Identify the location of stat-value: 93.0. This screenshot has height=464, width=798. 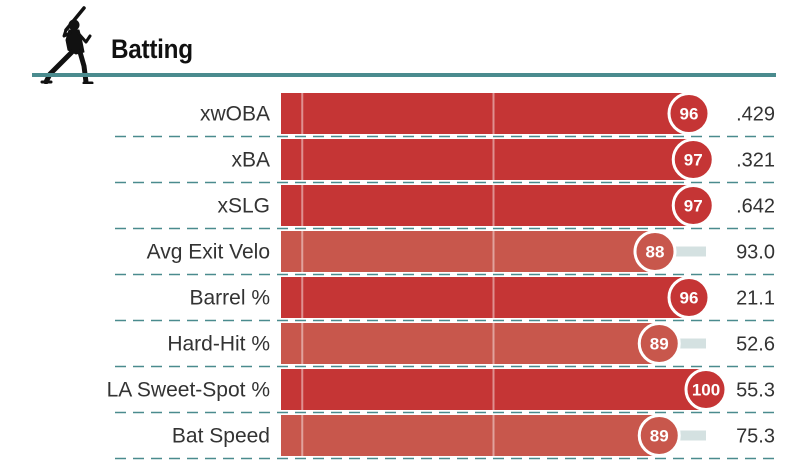
(755, 253).